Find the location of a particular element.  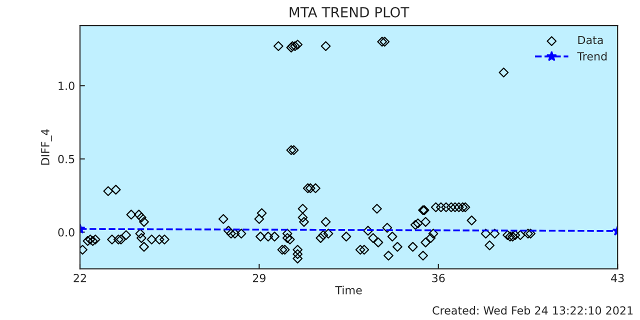

y-tick-label: 0.5 is located at coordinates (66, 159).